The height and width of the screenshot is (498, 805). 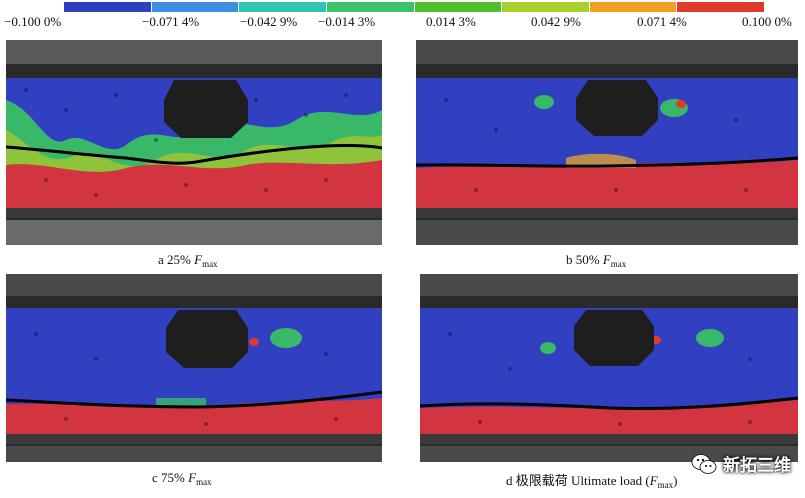 I want to click on colorbar-tick: −0.042 9%, so click(x=269, y=21).